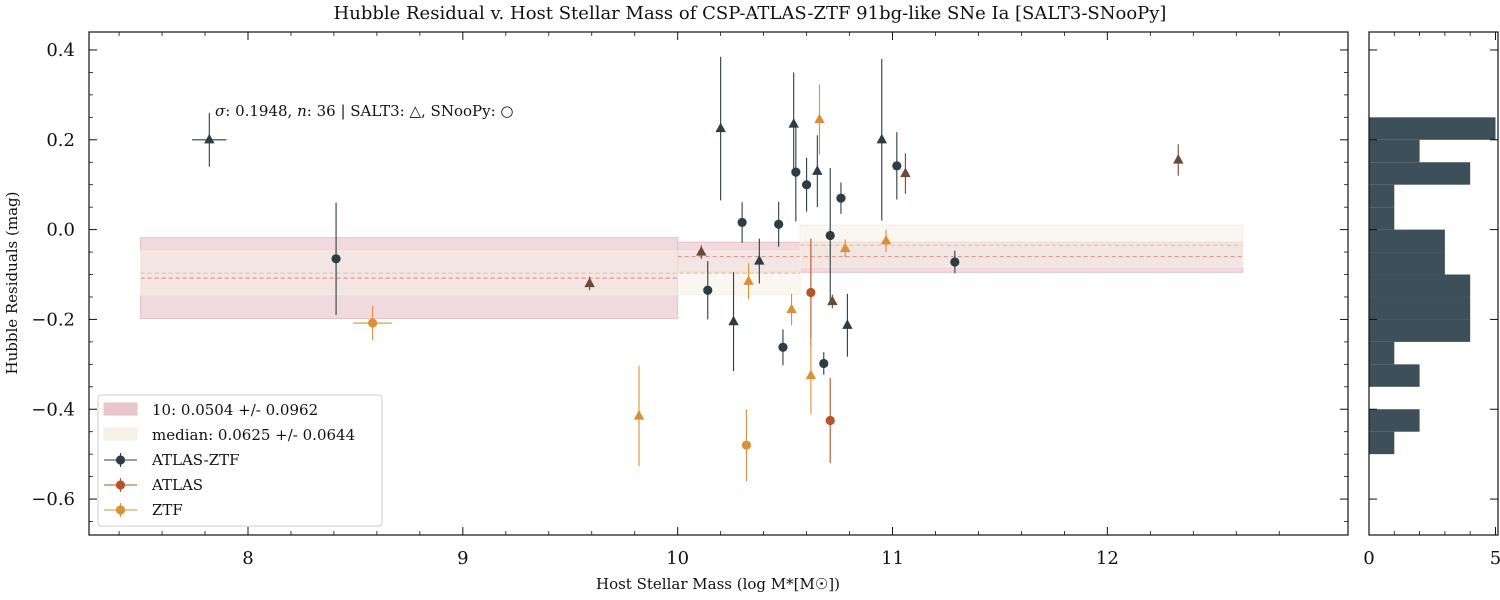 The width and height of the screenshot is (1500, 600). Describe the element at coordinates (177, 485) in the screenshot. I see `legend-label: ATLAS` at that location.